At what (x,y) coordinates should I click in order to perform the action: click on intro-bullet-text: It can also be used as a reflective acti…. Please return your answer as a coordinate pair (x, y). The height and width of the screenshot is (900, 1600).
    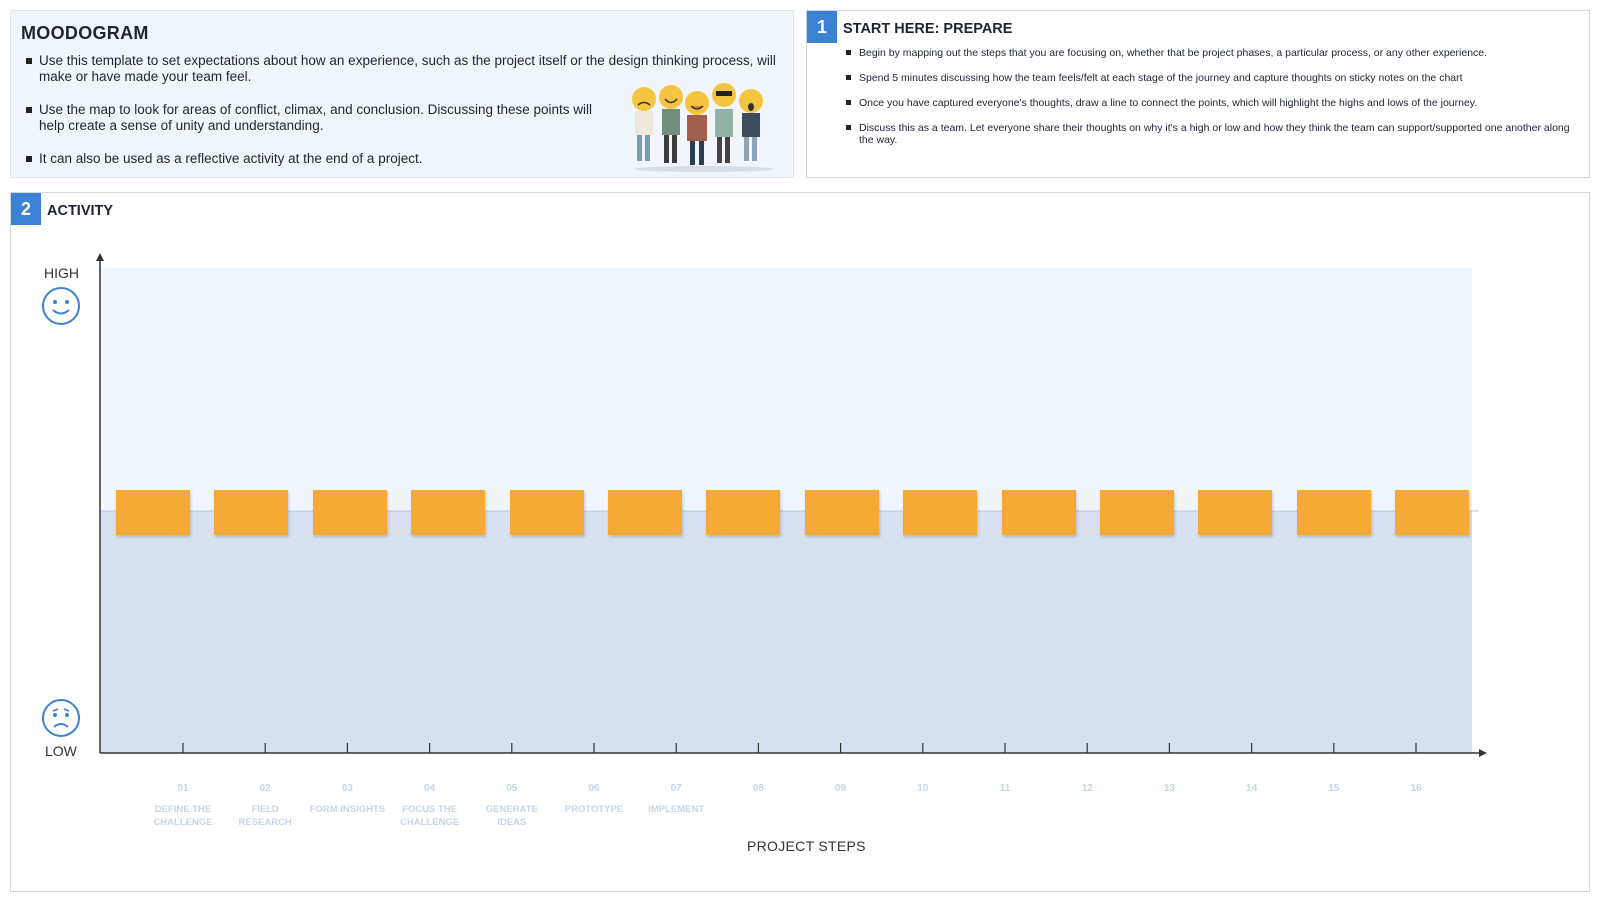
    Looking at the image, I should click on (231, 158).